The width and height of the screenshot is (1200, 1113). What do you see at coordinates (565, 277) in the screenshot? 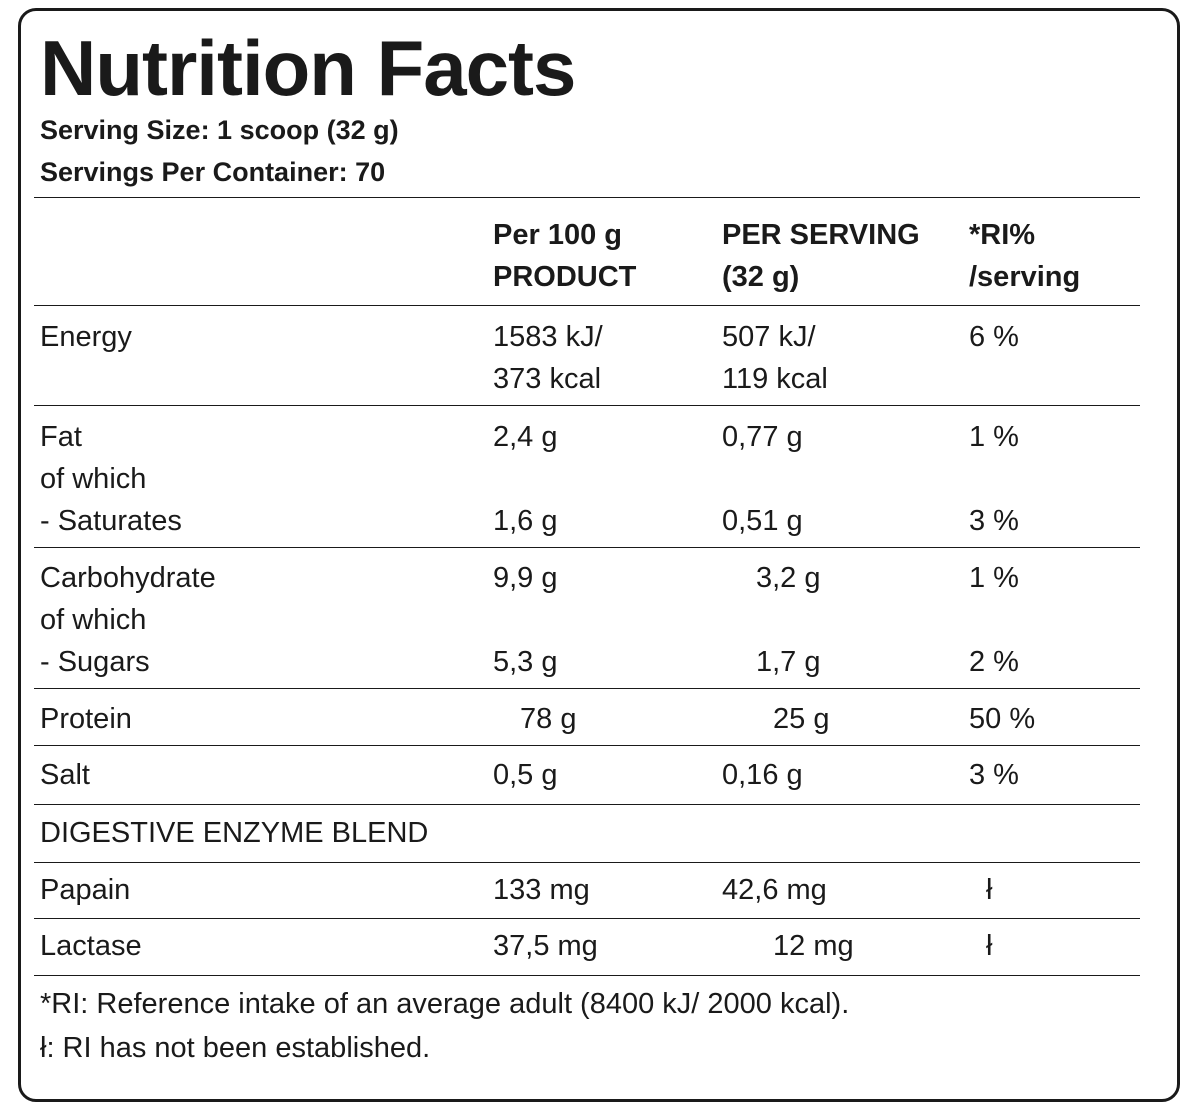
I see `header-per100-line2: PRODUCT` at bounding box center [565, 277].